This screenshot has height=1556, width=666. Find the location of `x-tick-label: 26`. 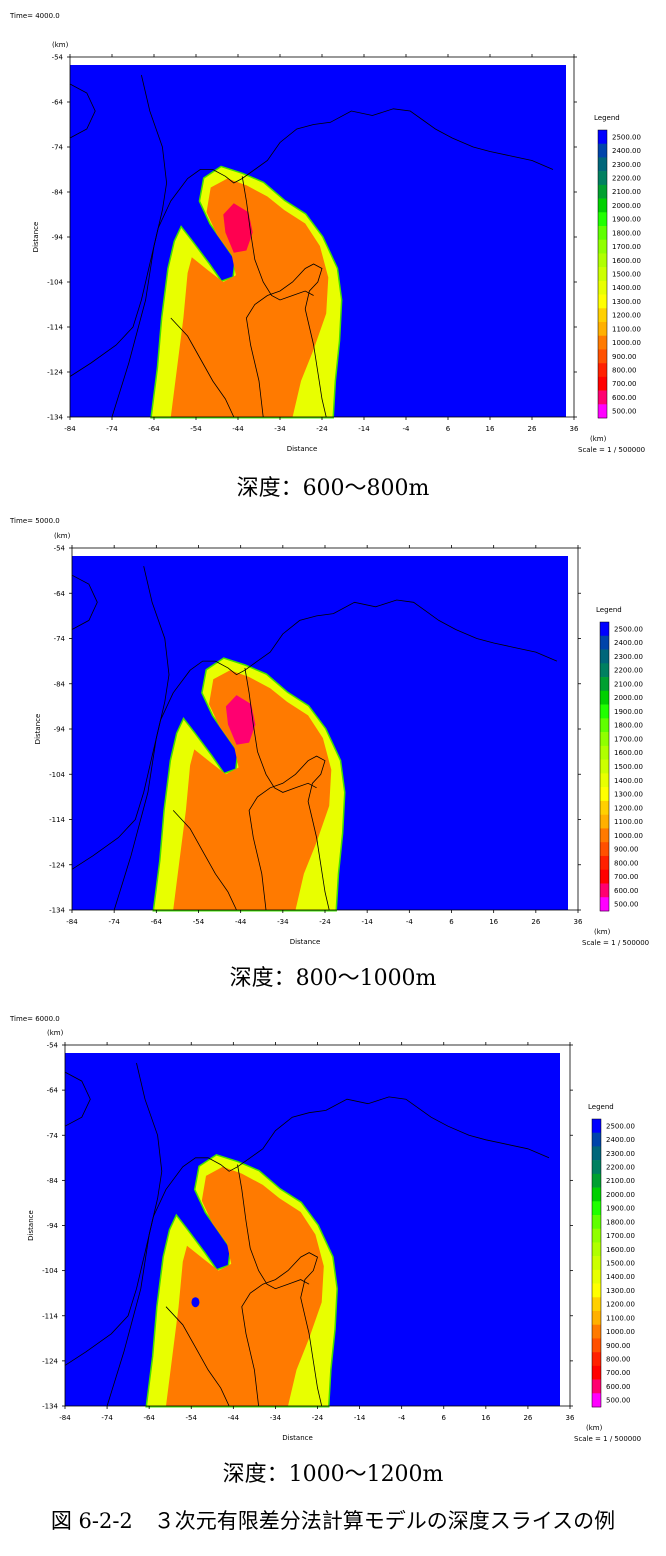

x-tick-label: 26 is located at coordinates (535, 922).